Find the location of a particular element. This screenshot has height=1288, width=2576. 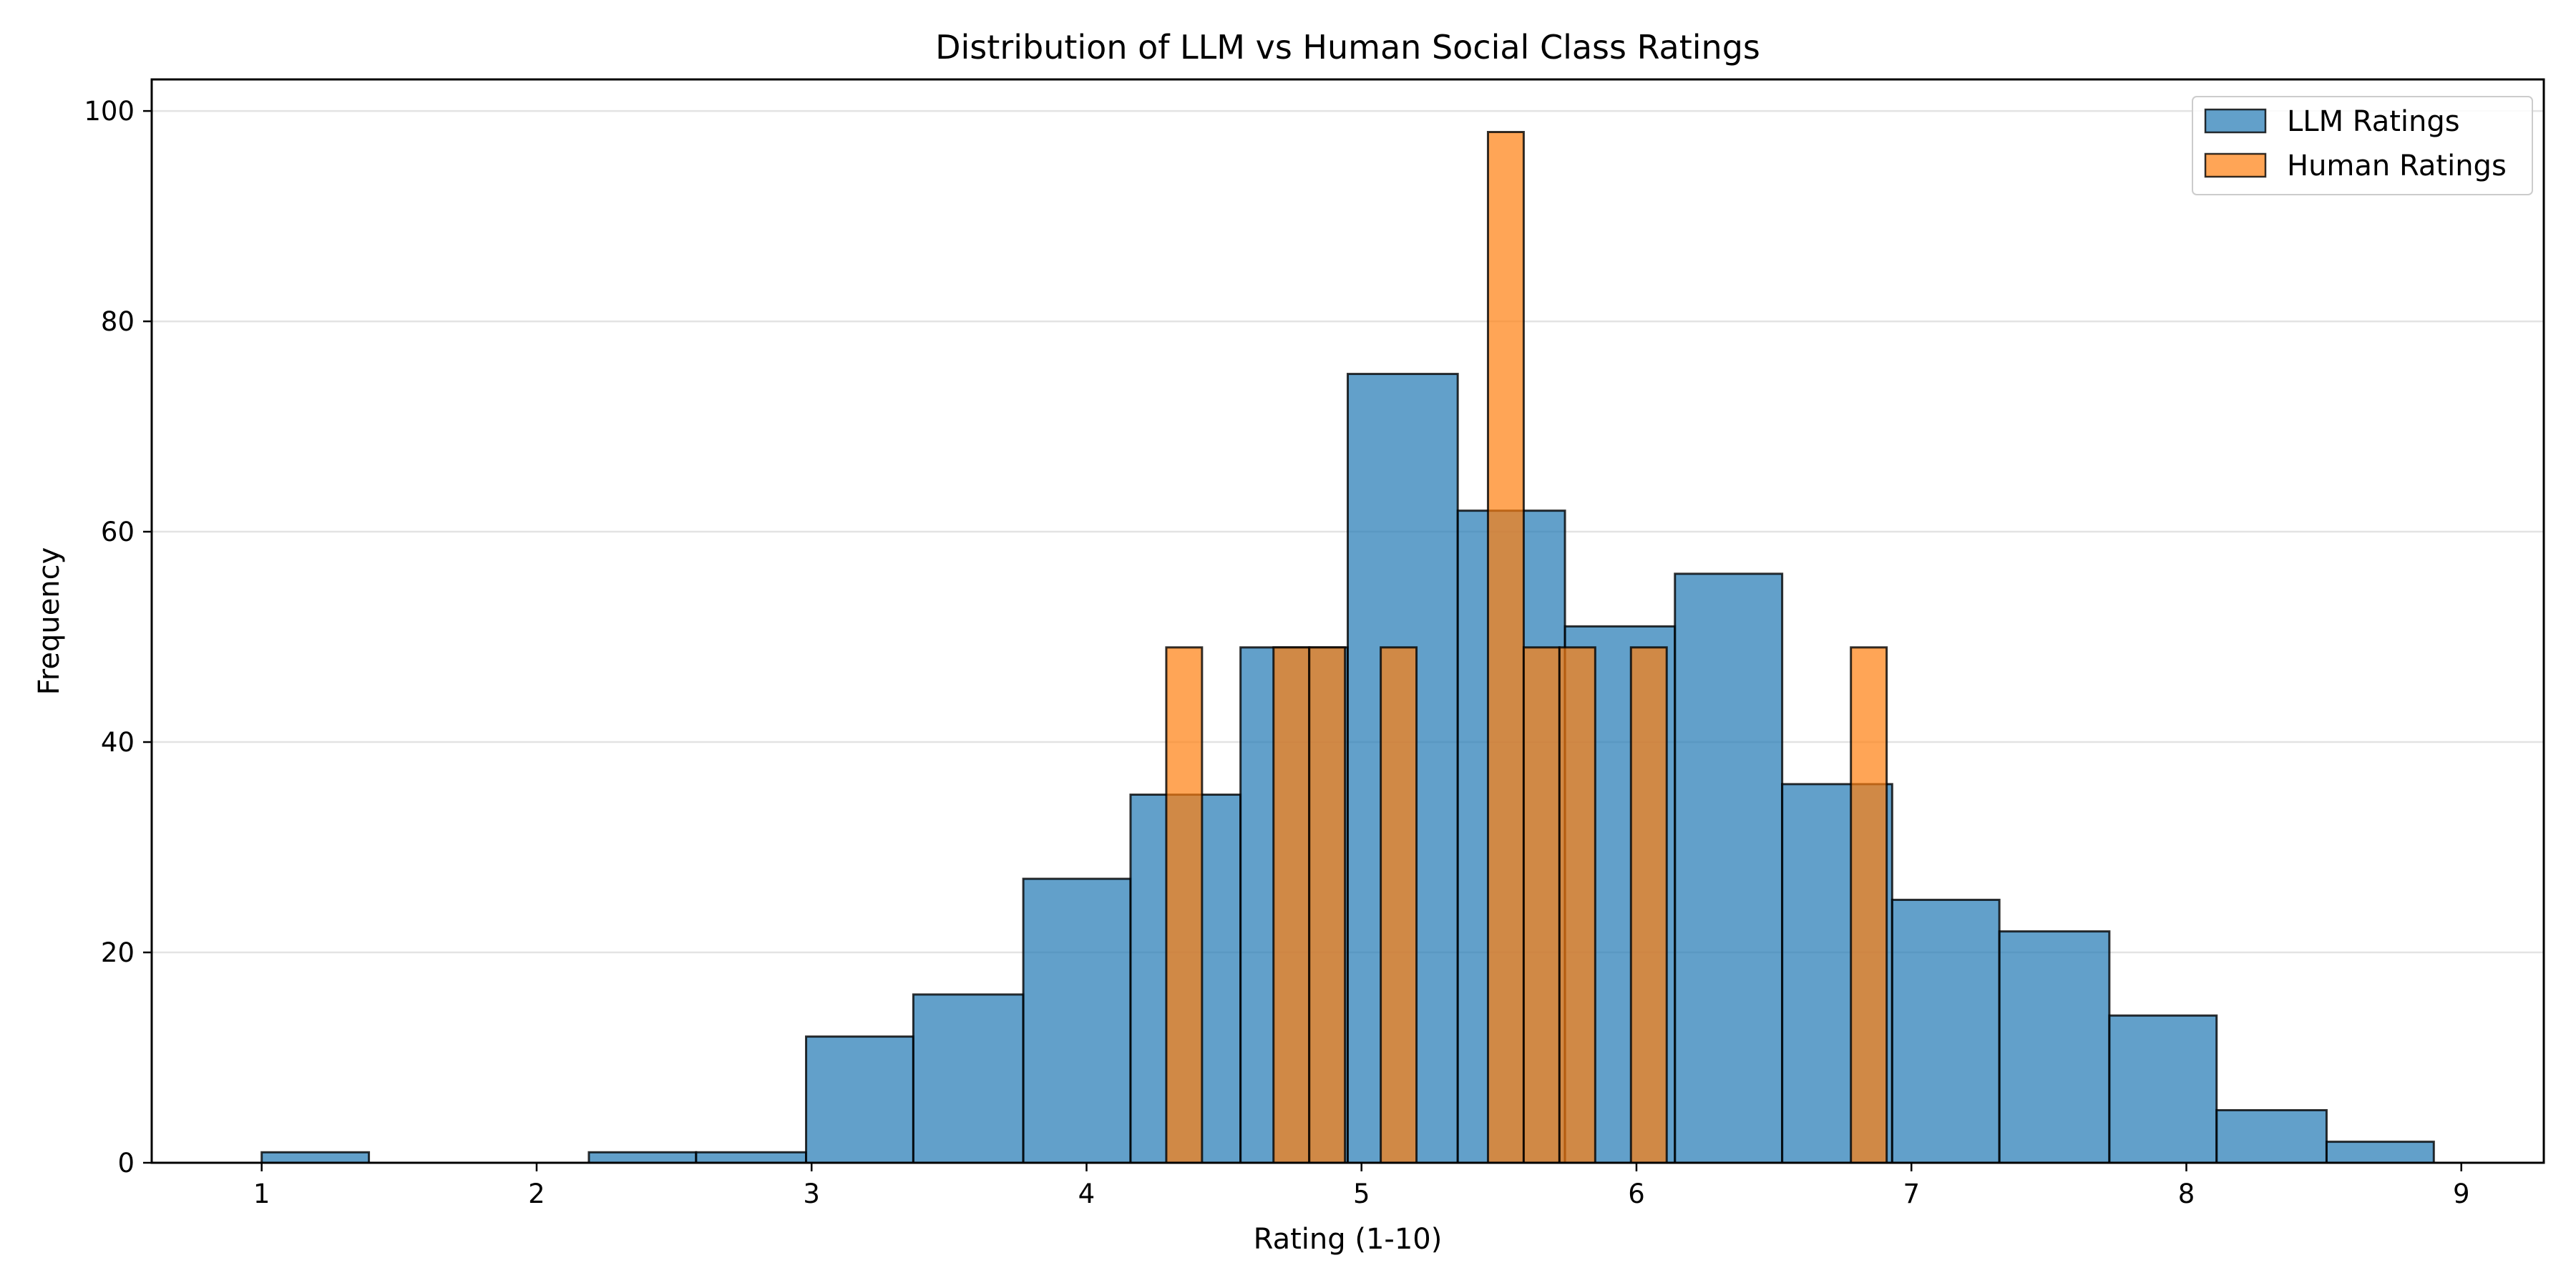

y-axis-label: Frequency is located at coordinates (49, 621).